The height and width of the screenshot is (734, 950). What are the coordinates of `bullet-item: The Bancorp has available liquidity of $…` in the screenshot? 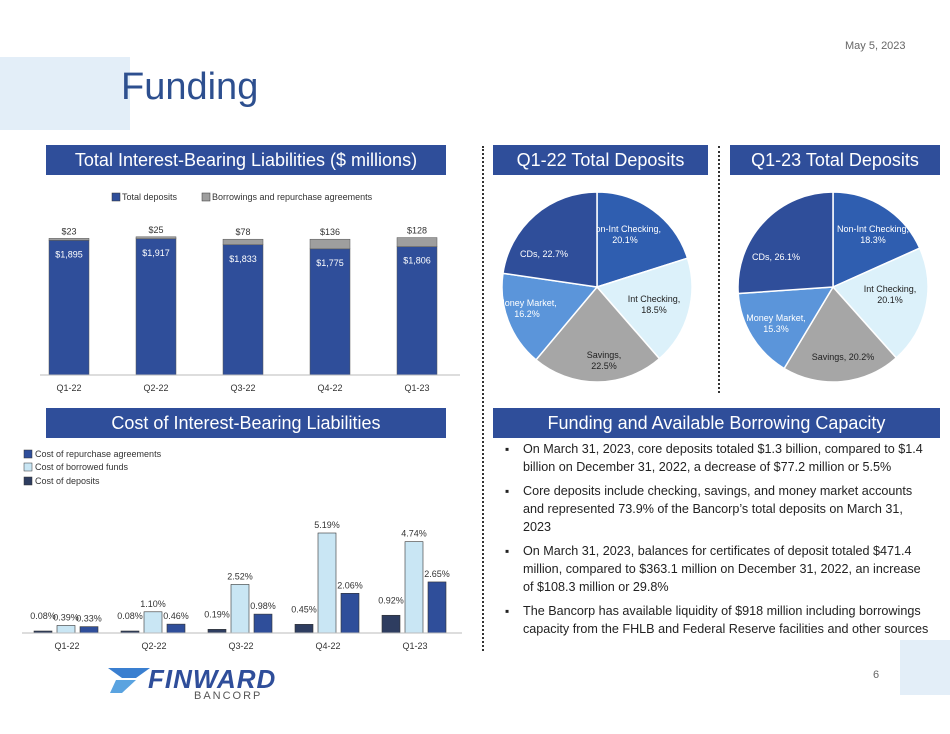 It's located at (717, 620).